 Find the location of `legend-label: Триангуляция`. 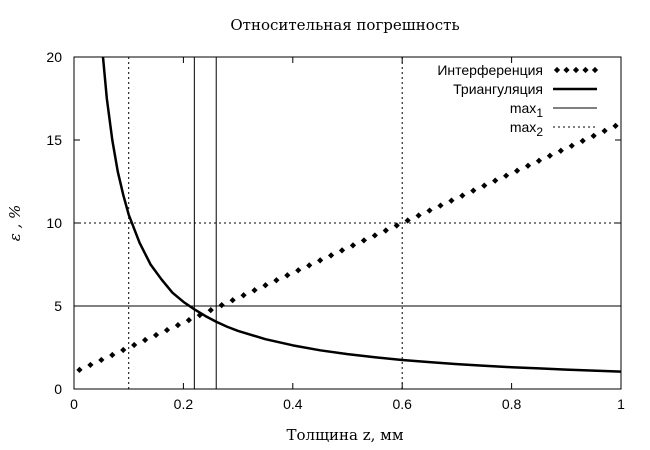

legend-label: Триангуляция is located at coordinates (498, 89).